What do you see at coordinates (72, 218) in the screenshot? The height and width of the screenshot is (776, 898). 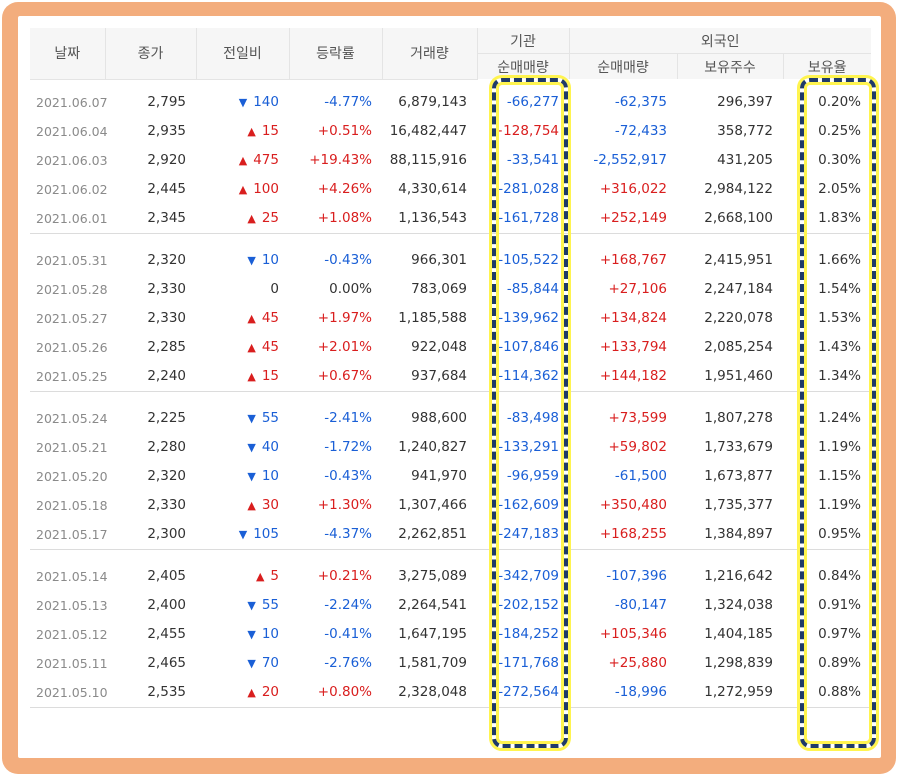 I see `date-cell: 2021.06.01` at bounding box center [72, 218].